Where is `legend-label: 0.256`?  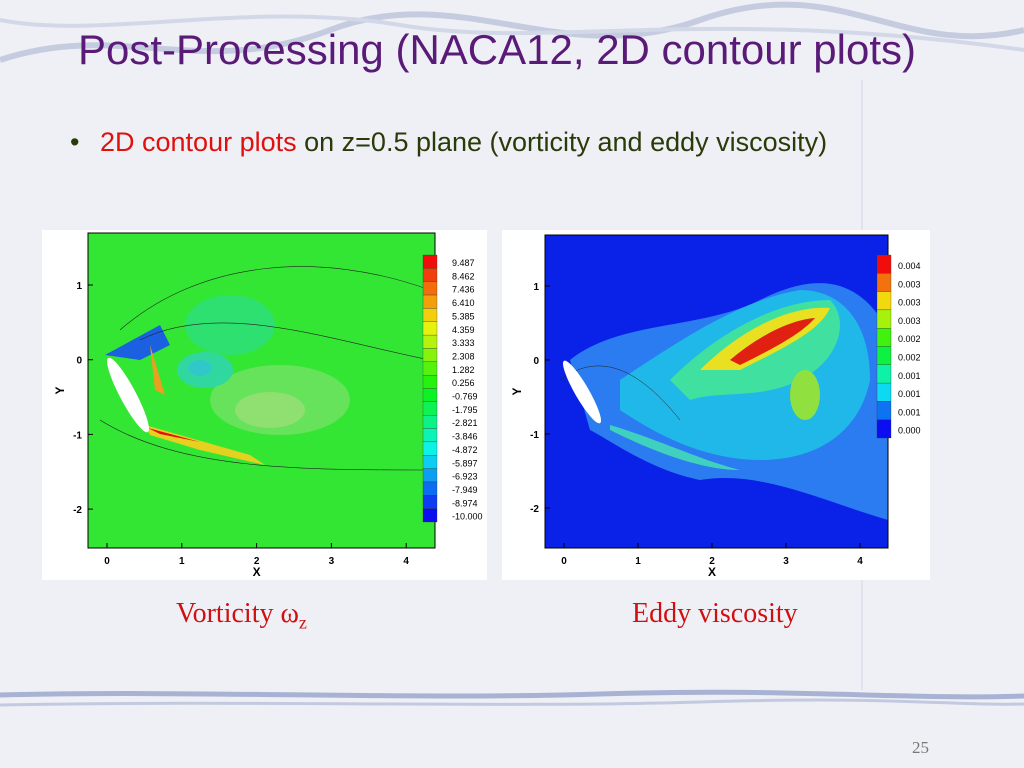 legend-label: 0.256 is located at coordinates (463, 383).